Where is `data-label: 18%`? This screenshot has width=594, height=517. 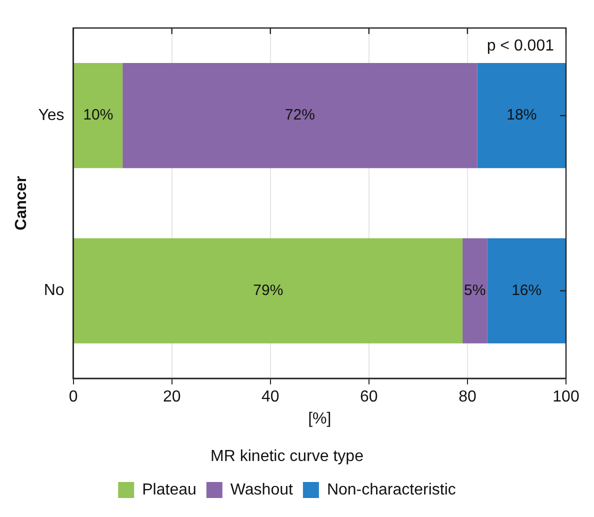 data-label: 18% is located at coordinates (521, 115).